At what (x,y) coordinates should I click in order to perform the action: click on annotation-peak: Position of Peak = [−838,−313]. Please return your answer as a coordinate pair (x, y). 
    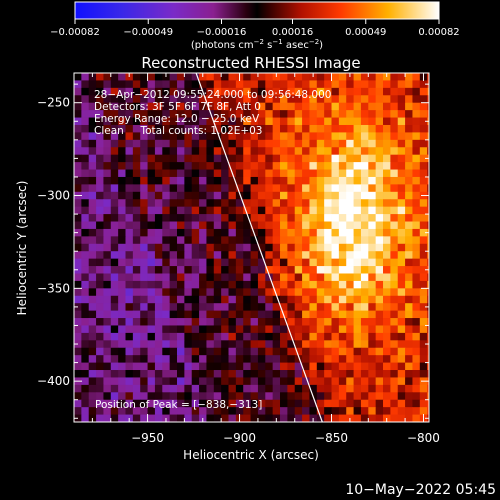
    Looking at the image, I should click on (178, 405).